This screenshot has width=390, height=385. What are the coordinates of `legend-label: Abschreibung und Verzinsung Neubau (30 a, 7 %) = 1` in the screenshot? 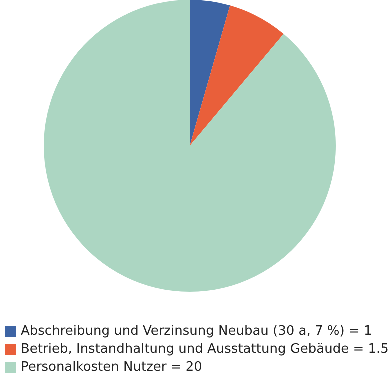 It's located at (196, 331).